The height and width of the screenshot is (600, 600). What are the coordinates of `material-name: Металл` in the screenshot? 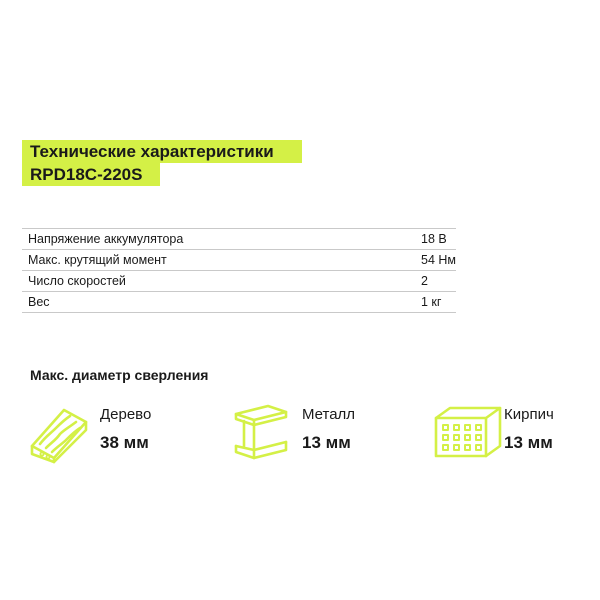 It's located at (329, 414).